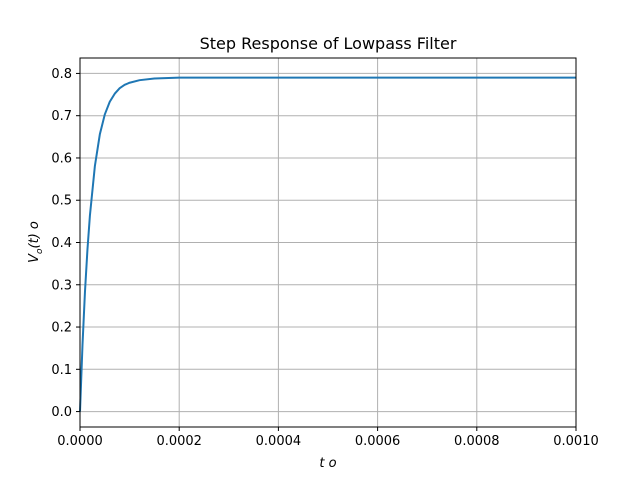  I want to click on chart-title: Step Response of Lowpass Filter, so click(328, 43).